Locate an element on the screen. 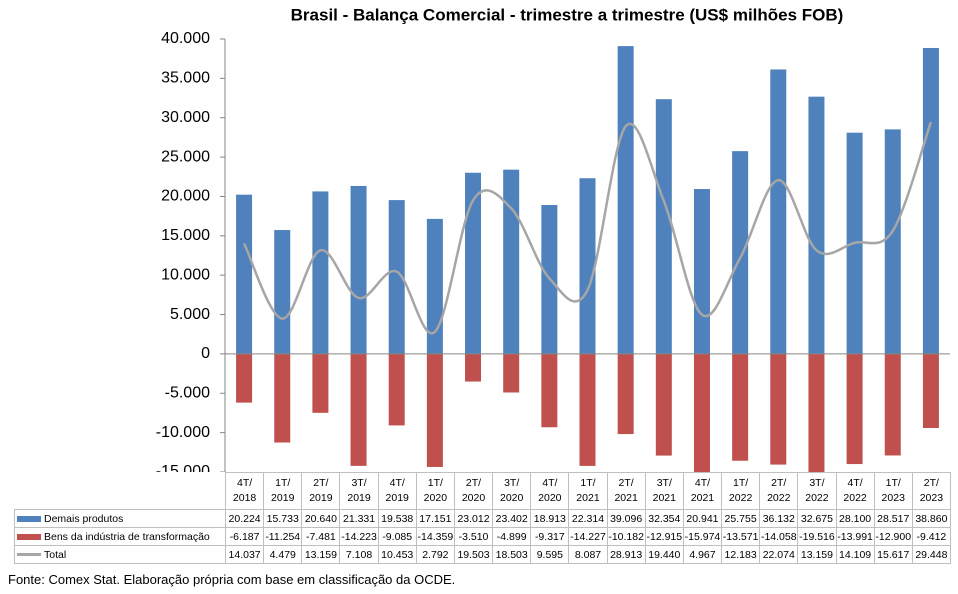 This screenshot has width=958, height=594. data-label: -14.359 is located at coordinates (435, 536).